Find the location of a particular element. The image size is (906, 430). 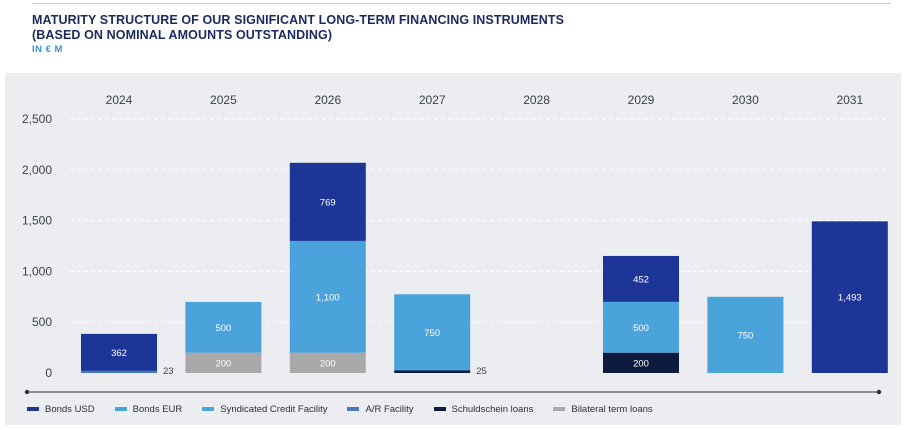

chart-title-line2: (BASED ON NOMINAL AMOUNTS OUTSTANDING) is located at coordinates (182, 35).